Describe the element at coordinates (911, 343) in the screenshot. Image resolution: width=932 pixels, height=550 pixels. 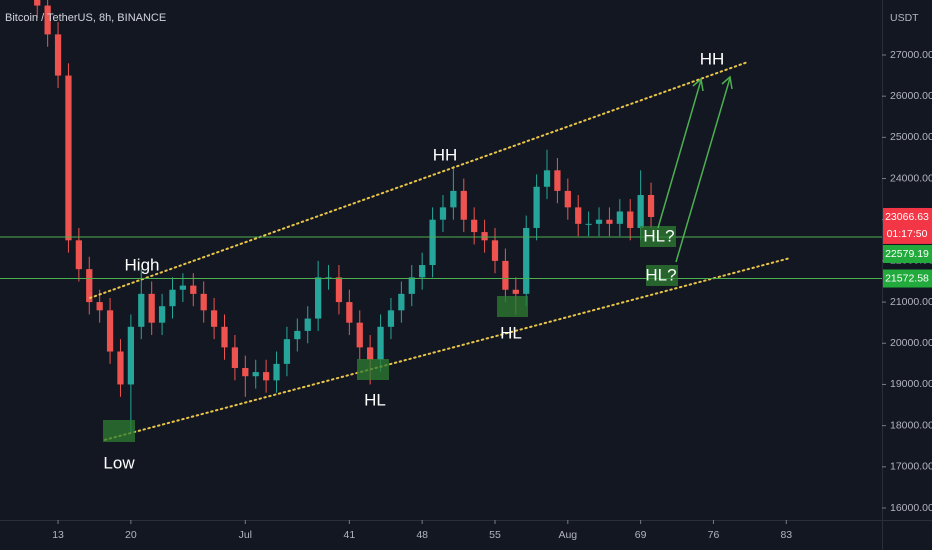
I see `y-tick-label: 20000.00` at that location.